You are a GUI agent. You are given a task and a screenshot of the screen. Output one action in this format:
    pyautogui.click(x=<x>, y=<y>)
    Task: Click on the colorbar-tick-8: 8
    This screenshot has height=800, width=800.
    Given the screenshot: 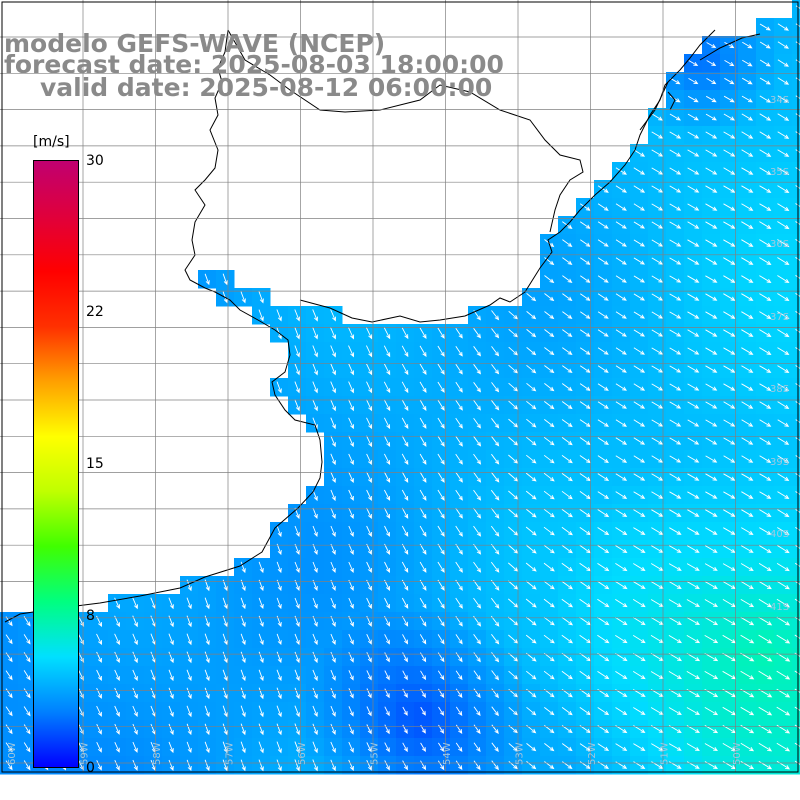 What is the action you would take?
    pyautogui.click(x=90, y=616)
    